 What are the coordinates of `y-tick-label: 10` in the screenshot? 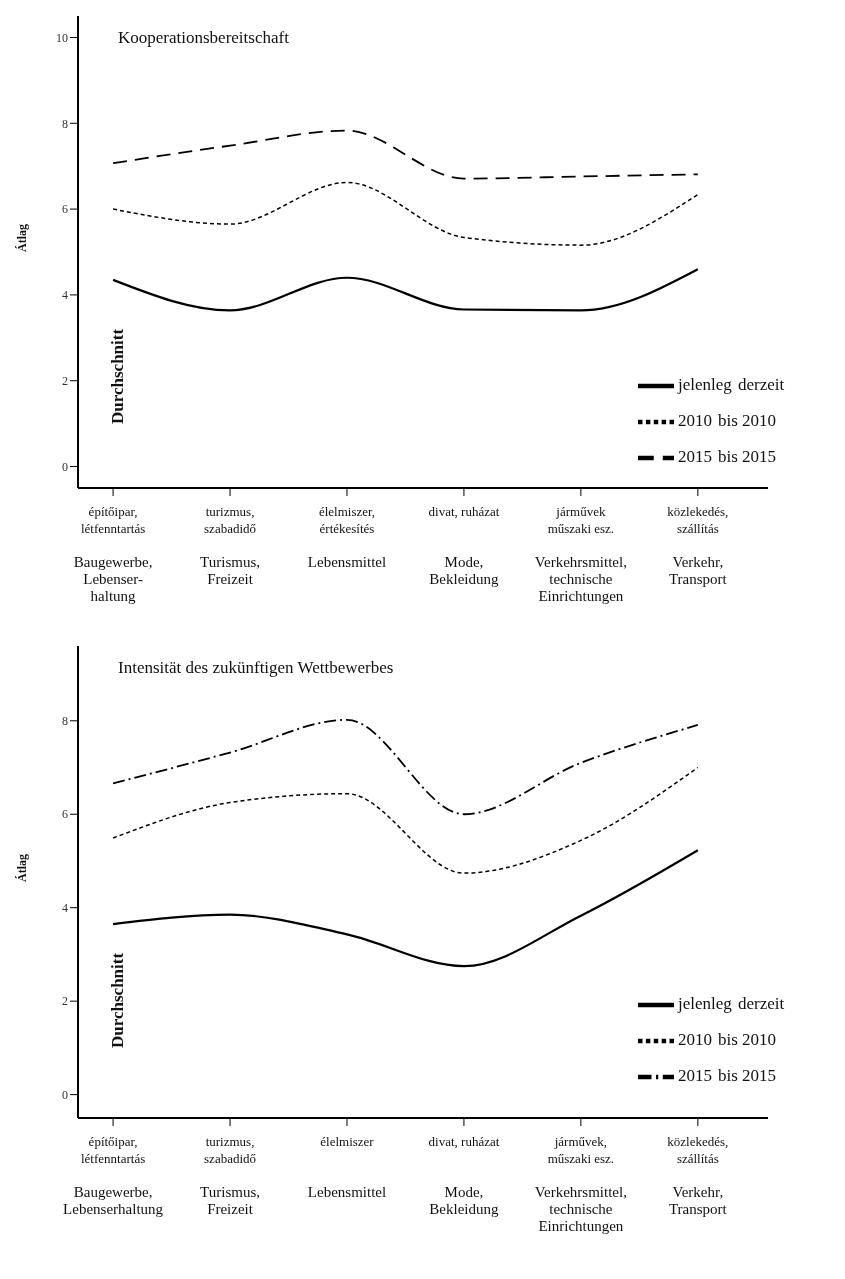 It's located at (62, 37).